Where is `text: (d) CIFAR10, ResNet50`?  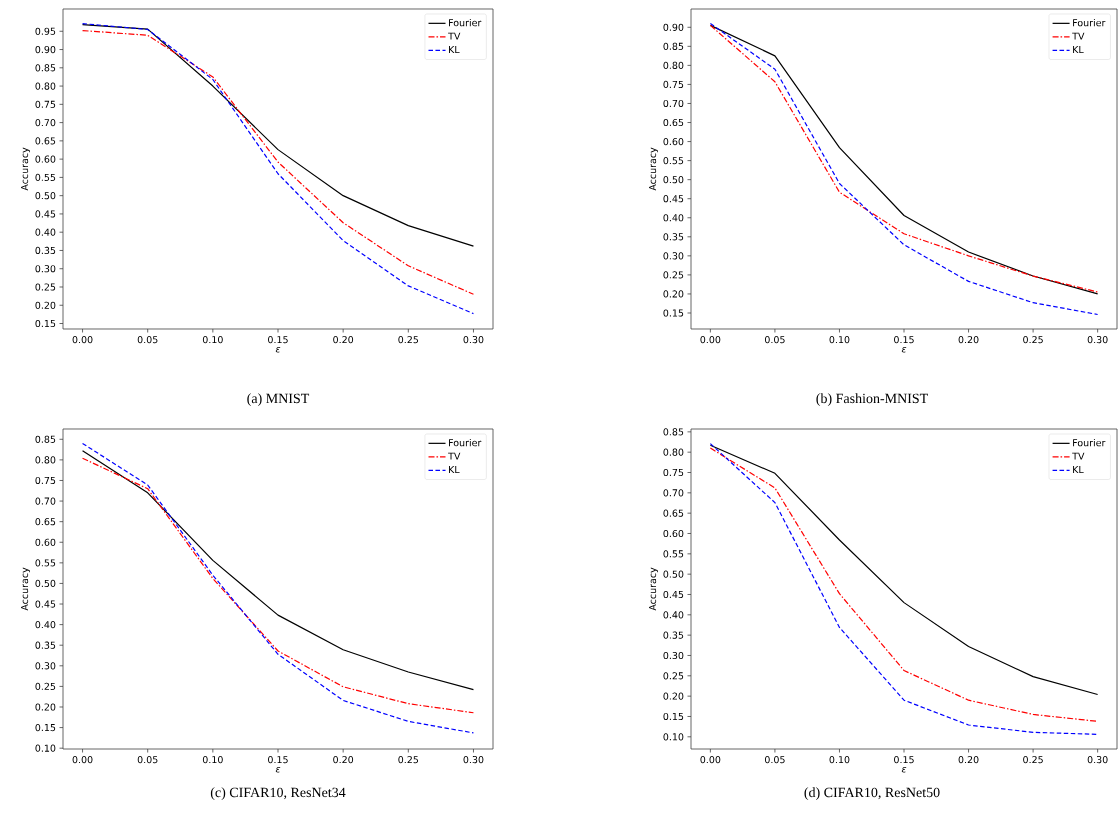 text: (d) CIFAR10, ResNet50 is located at coordinates (872, 793).